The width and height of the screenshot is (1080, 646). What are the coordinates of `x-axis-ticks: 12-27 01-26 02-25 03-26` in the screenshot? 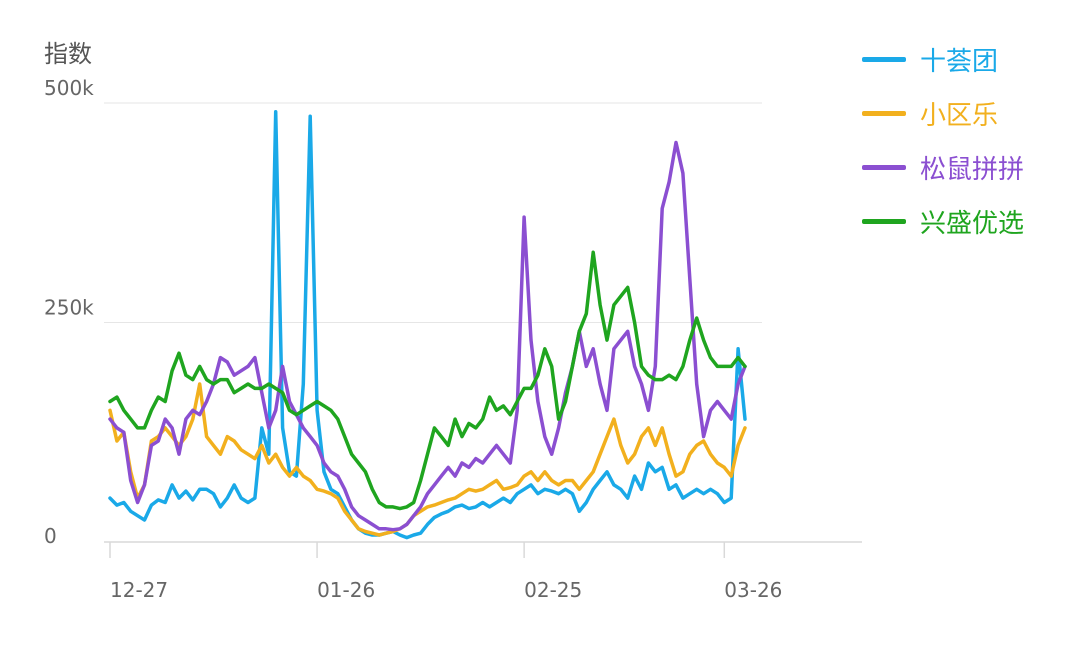 It's located at (445, 572).